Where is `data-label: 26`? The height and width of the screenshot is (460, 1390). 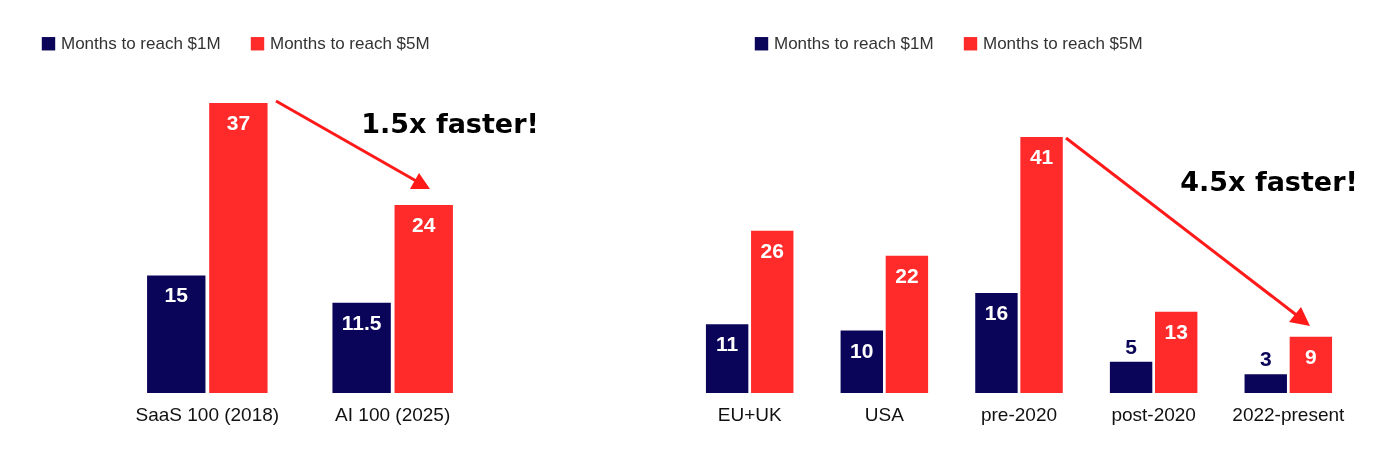 data-label: 26 is located at coordinates (772, 250).